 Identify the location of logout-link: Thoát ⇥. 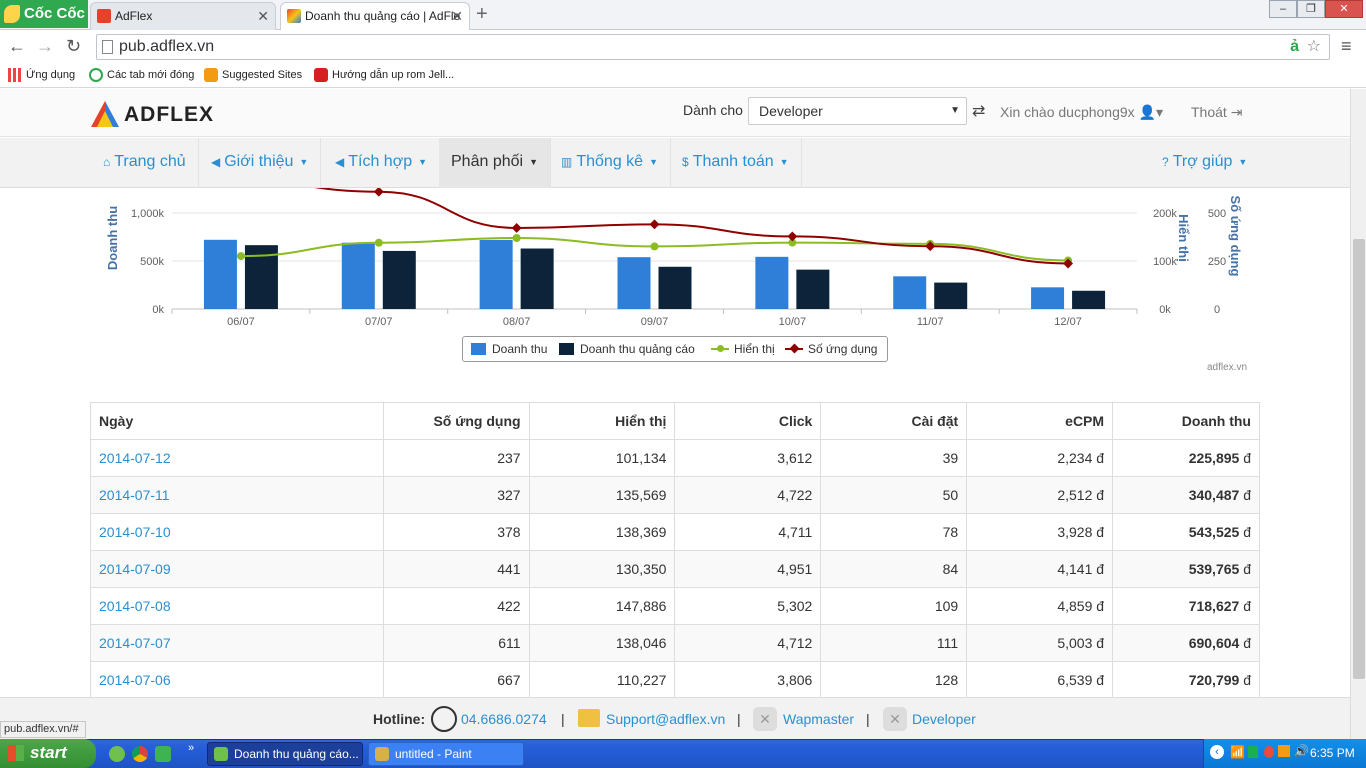
(1217, 112).